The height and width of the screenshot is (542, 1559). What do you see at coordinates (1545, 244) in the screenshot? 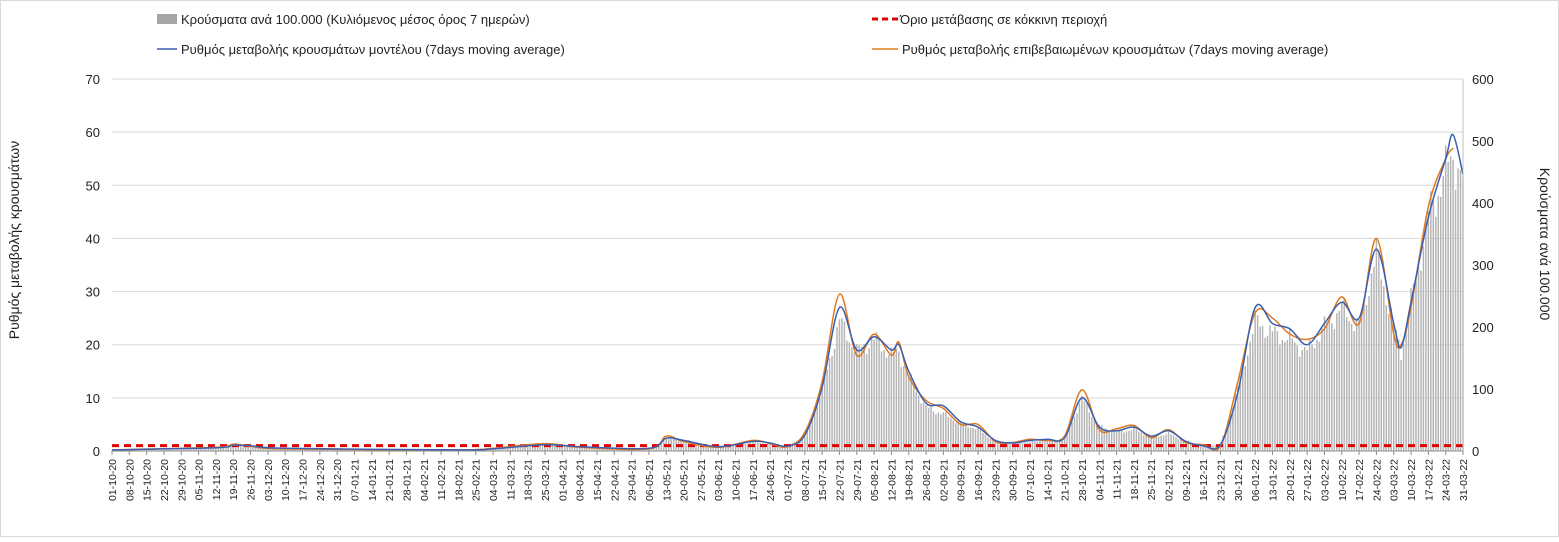
I see `y-right-axis-title: Κρούσματα ανά 100.000` at bounding box center [1545, 244].